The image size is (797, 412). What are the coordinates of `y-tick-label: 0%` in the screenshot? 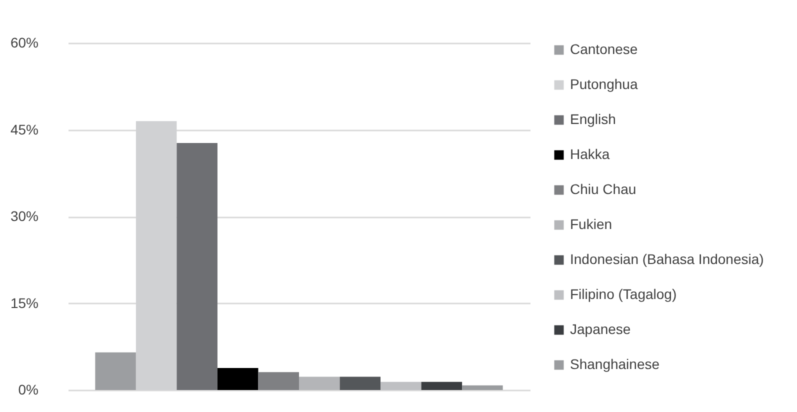 It's located at (28, 390).